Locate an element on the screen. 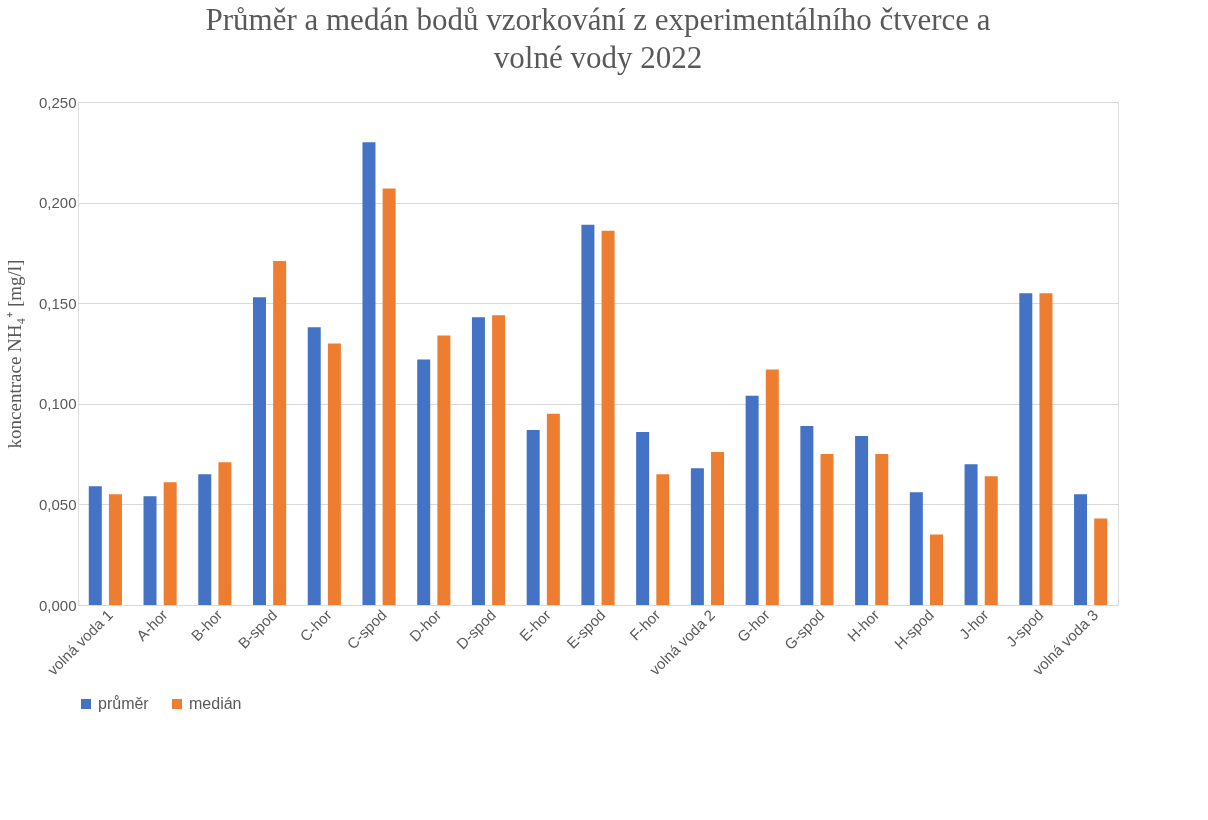 Image resolution: width=1208 pixels, height=820 pixels. y-tick-label: 0,050 is located at coordinates (57, 504).